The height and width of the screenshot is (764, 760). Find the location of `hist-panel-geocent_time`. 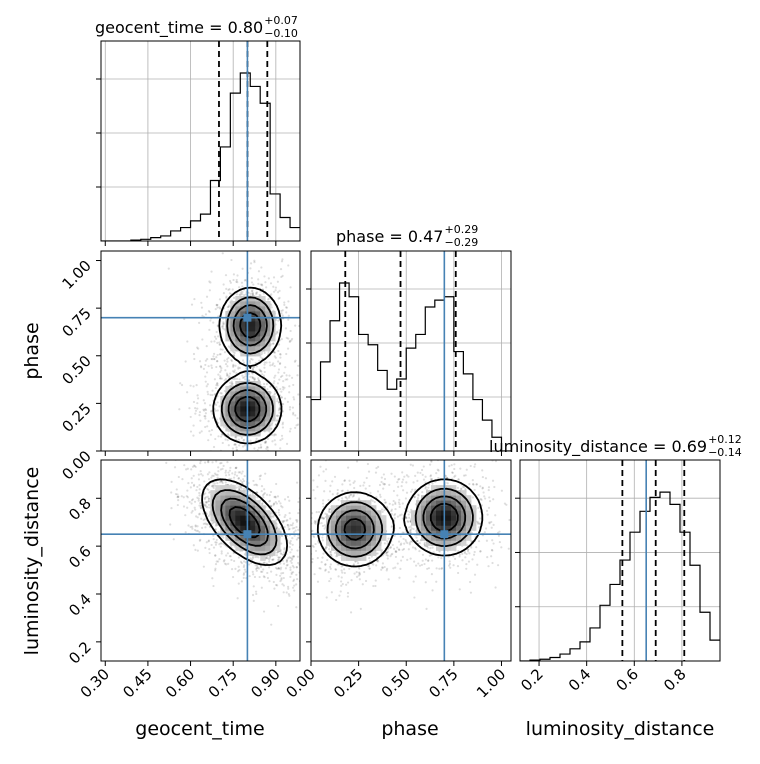

hist-panel-geocent_time is located at coordinates (198, 141).